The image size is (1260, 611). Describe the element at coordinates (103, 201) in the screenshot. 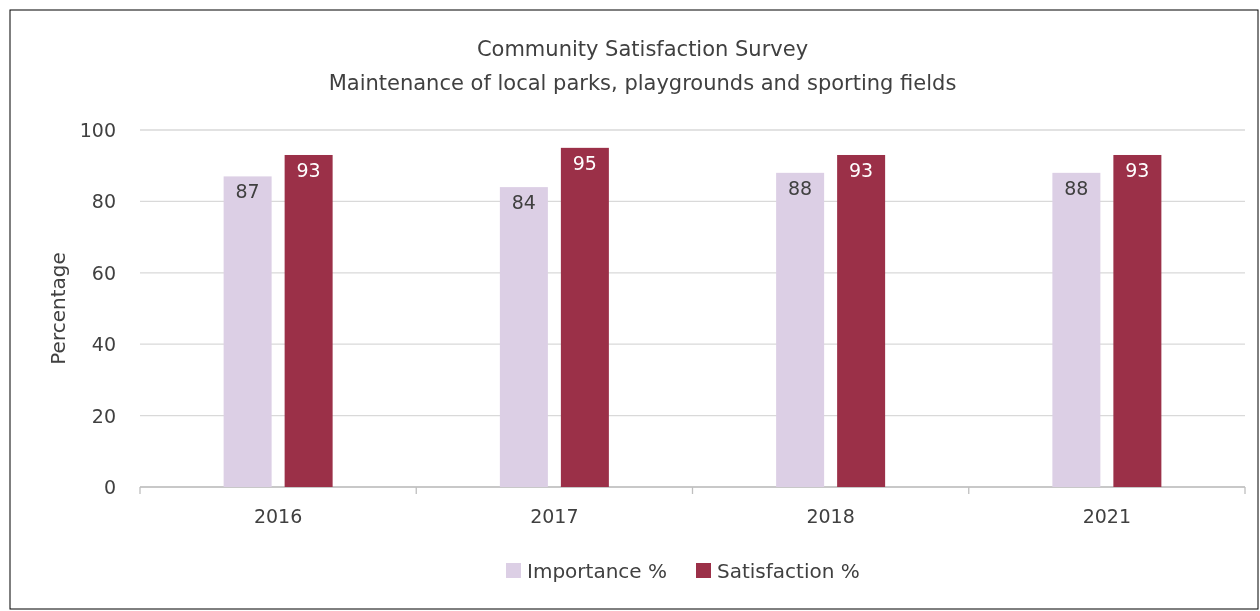

I see `y-tick-label: 80` at that location.